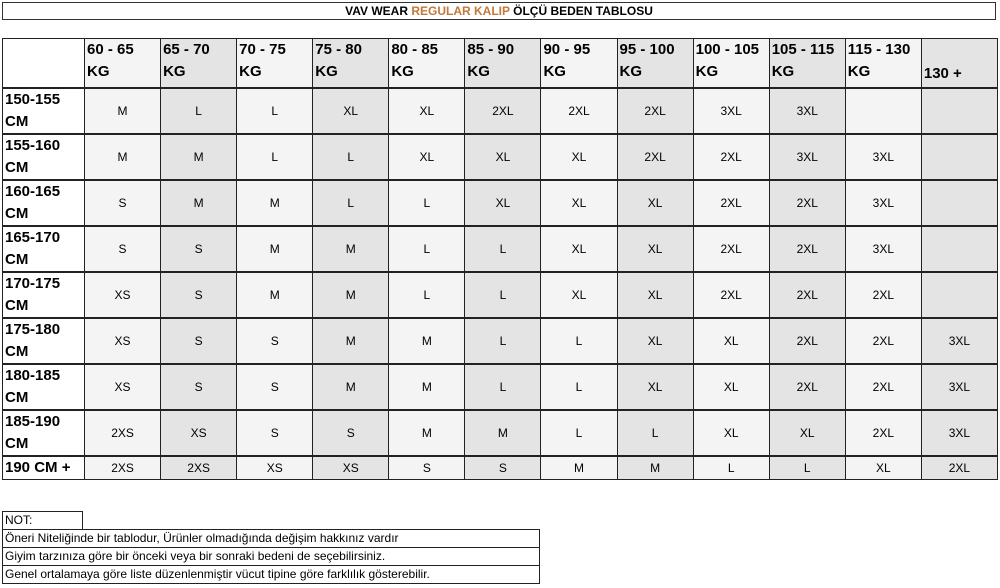 This screenshot has height=588, width=1000. What do you see at coordinates (500, 203) in the screenshot?
I see `table-row: 160-165 CM S M M L L XL XL XL 2XL 2XL 3XL` at bounding box center [500, 203].